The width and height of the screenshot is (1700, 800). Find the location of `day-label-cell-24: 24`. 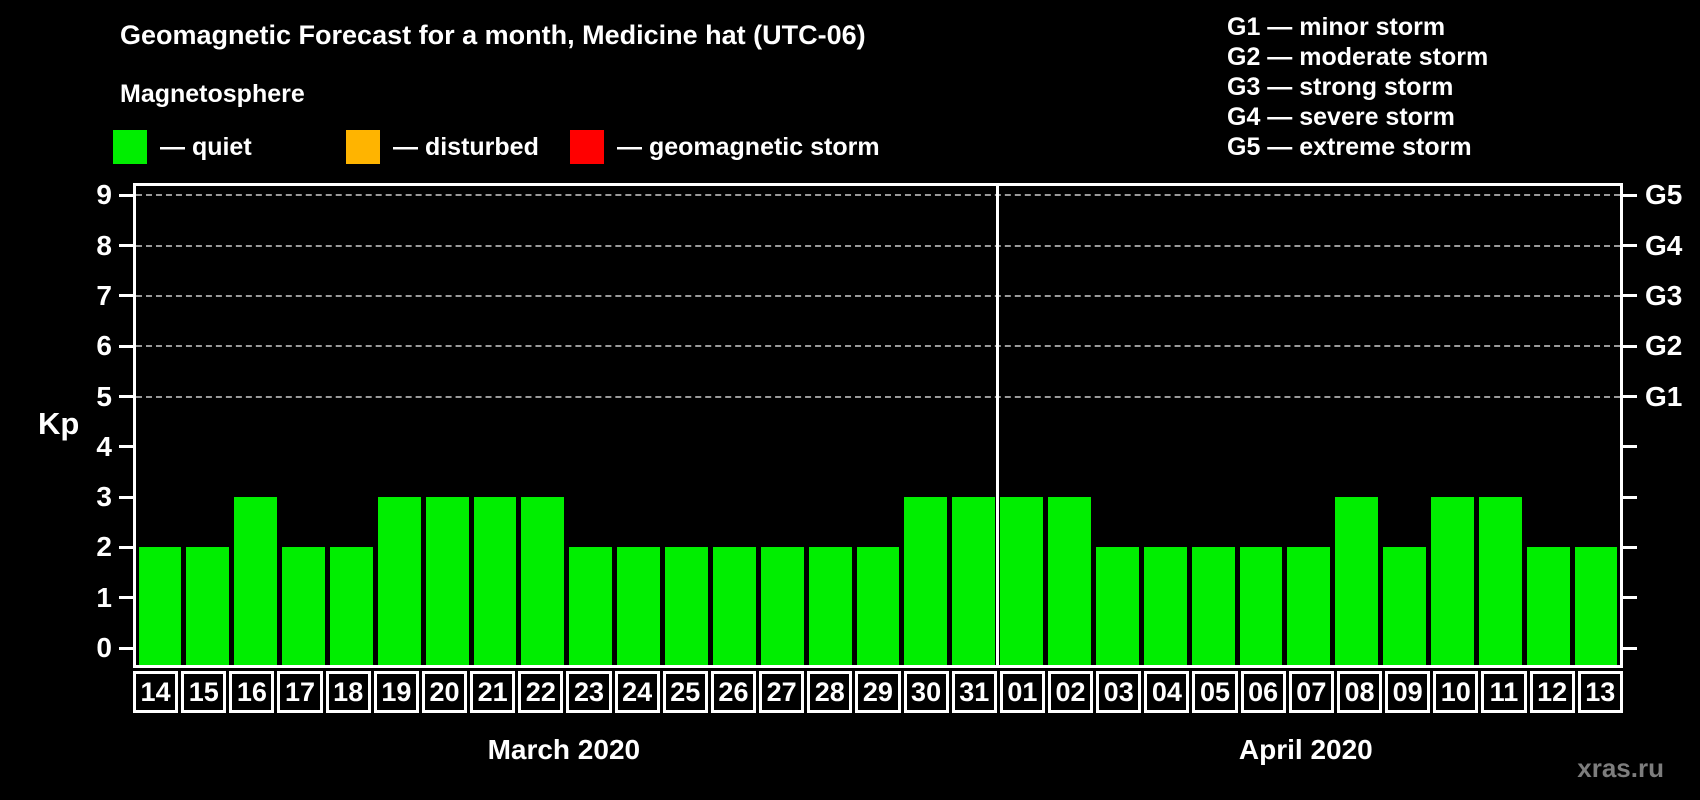

day-label-cell-24: 24 is located at coordinates (637, 692).